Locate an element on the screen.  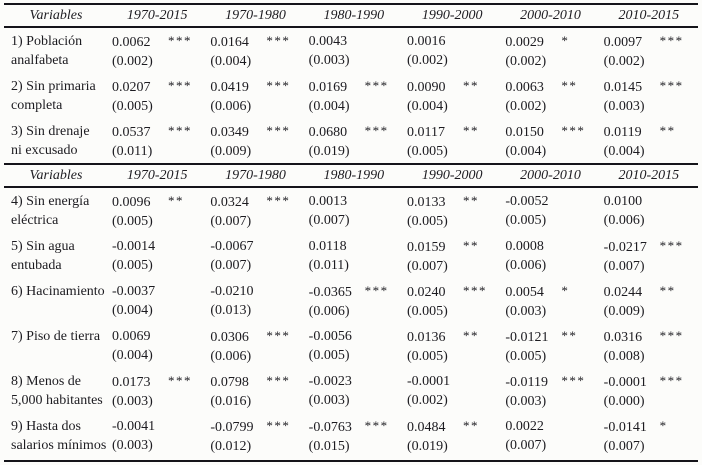
coefficient-value: 0.0680 is located at coordinates (328, 132).